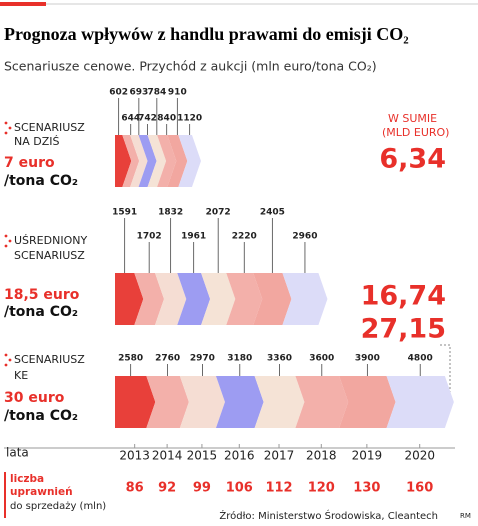 This screenshot has height=526, width=478. What do you see at coordinates (202, 488) in the screenshot?
I see `allowance-value: 99` at bounding box center [202, 488].